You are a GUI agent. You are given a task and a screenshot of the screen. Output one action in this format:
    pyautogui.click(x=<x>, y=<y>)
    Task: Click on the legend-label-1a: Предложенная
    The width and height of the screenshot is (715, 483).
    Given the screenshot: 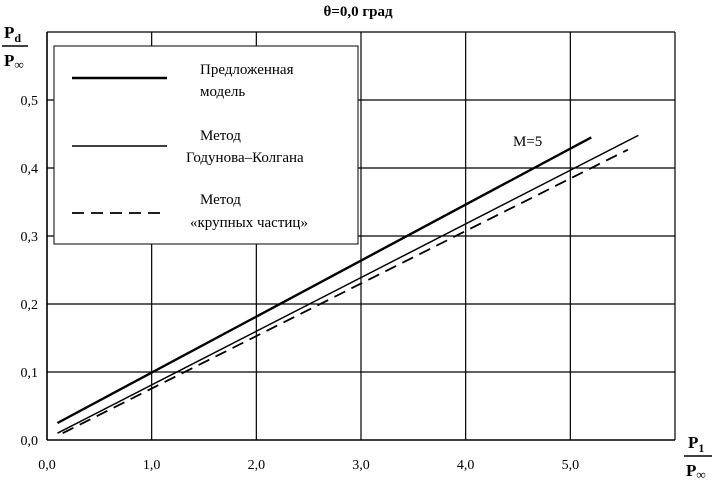 What is the action you would take?
    pyautogui.click(x=247, y=70)
    